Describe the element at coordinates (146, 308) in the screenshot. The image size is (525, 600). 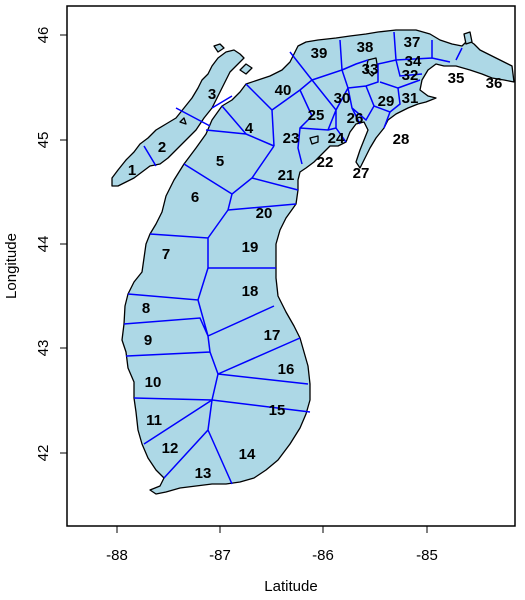
I see `region-label-8: 8` at that location.